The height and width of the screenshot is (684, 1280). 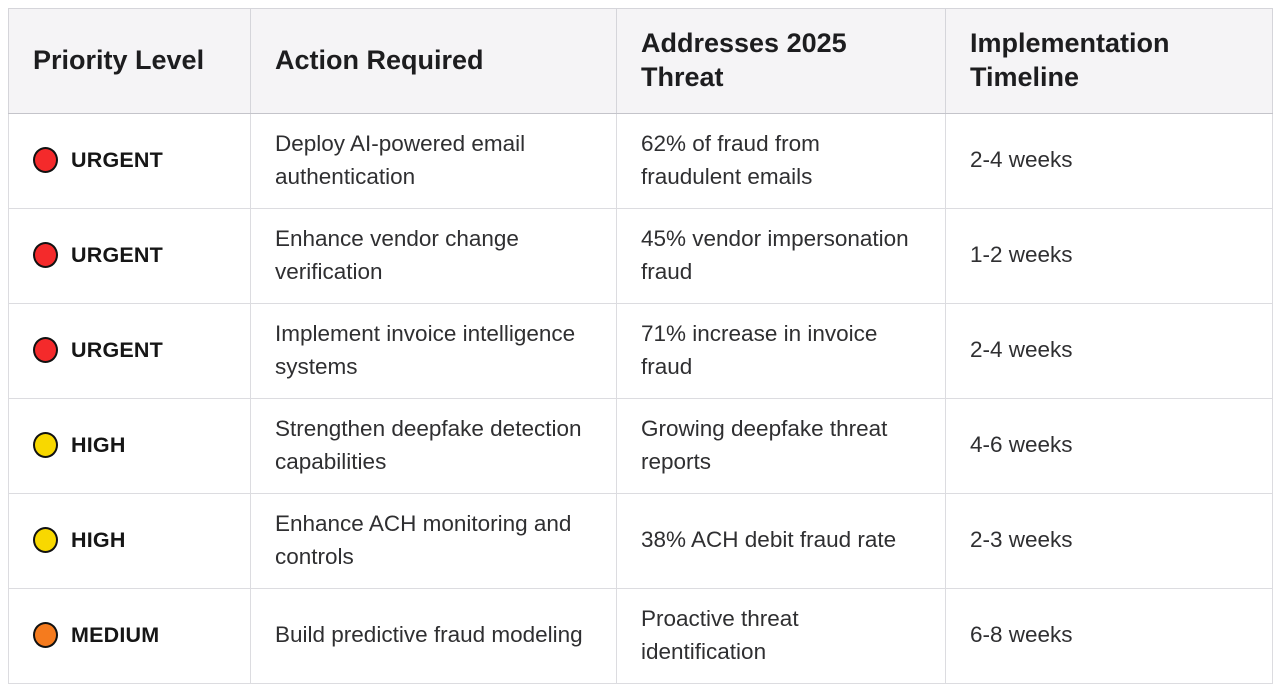 I want to click on column-header-action-required: Action Required, so click(x=433, y=61).